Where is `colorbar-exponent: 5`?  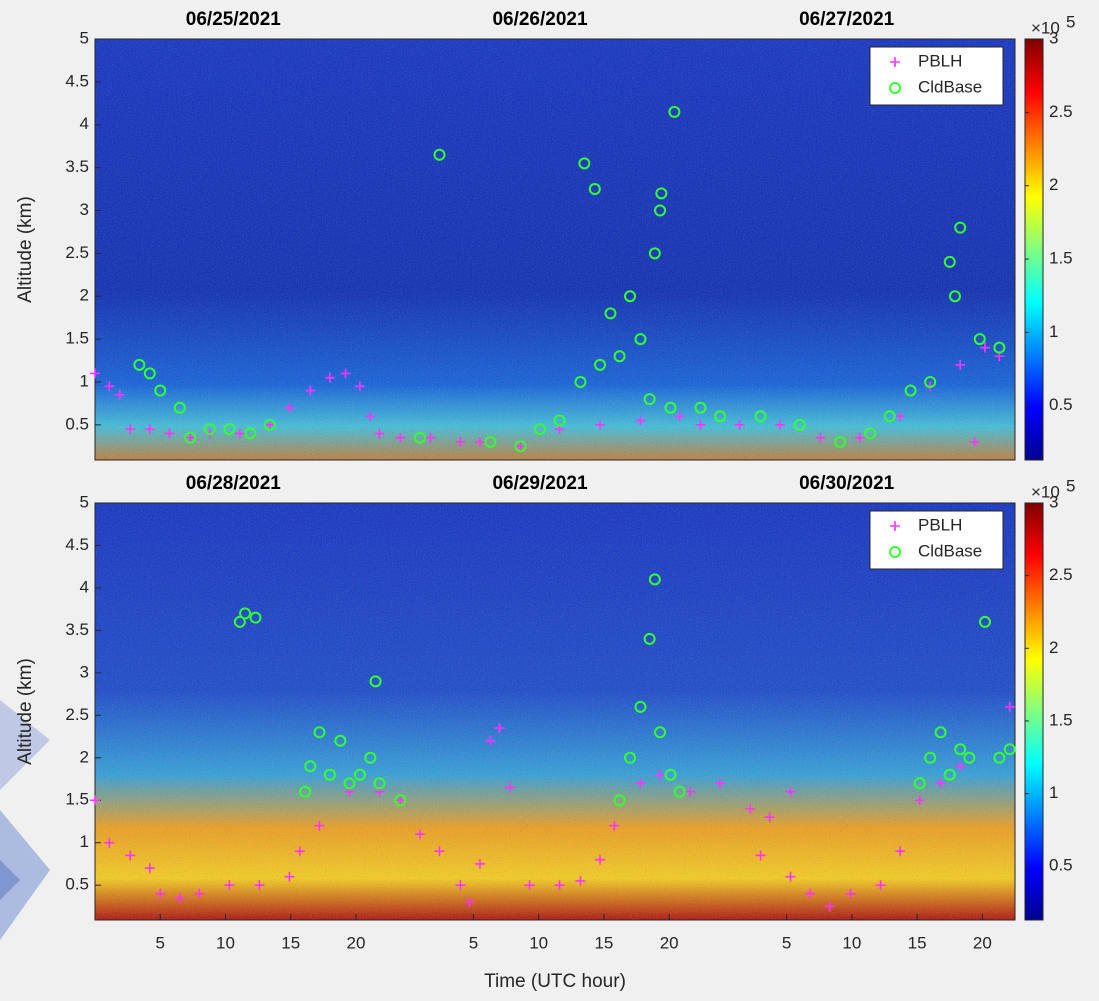
colorbar-exponent: 5 is located at coordinates (1070, 485).